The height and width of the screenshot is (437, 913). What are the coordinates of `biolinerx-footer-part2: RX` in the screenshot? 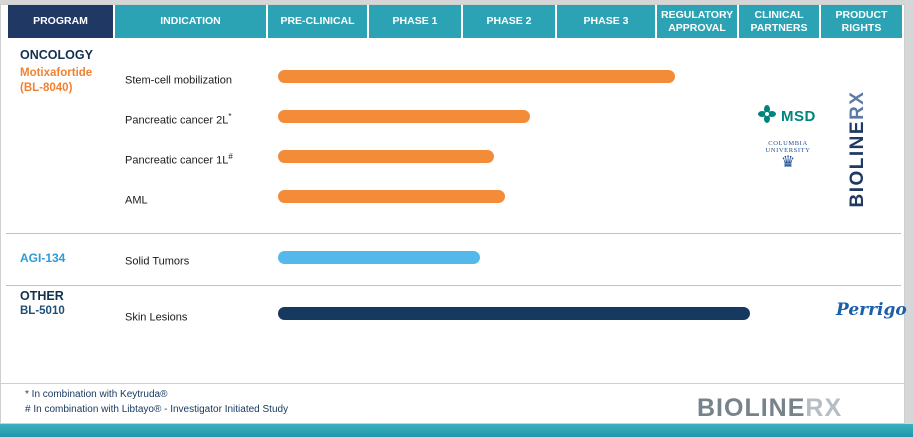 It's located at (824, 408).